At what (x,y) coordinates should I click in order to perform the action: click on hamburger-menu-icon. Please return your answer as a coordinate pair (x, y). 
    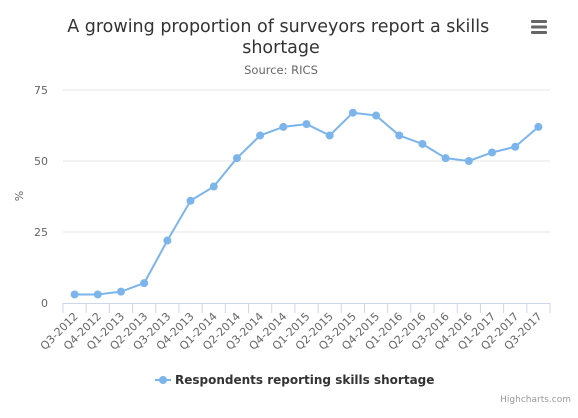
    Looking at the image, I should click on (539, 27).